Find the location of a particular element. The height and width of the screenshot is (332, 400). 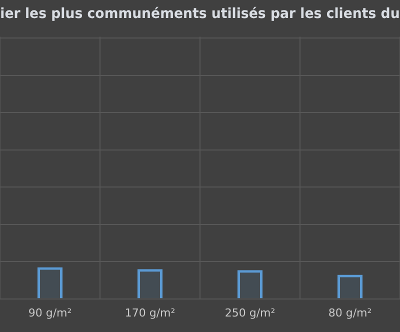

x-tick-label: 250 g/m² is located at coordinates (250, 313).